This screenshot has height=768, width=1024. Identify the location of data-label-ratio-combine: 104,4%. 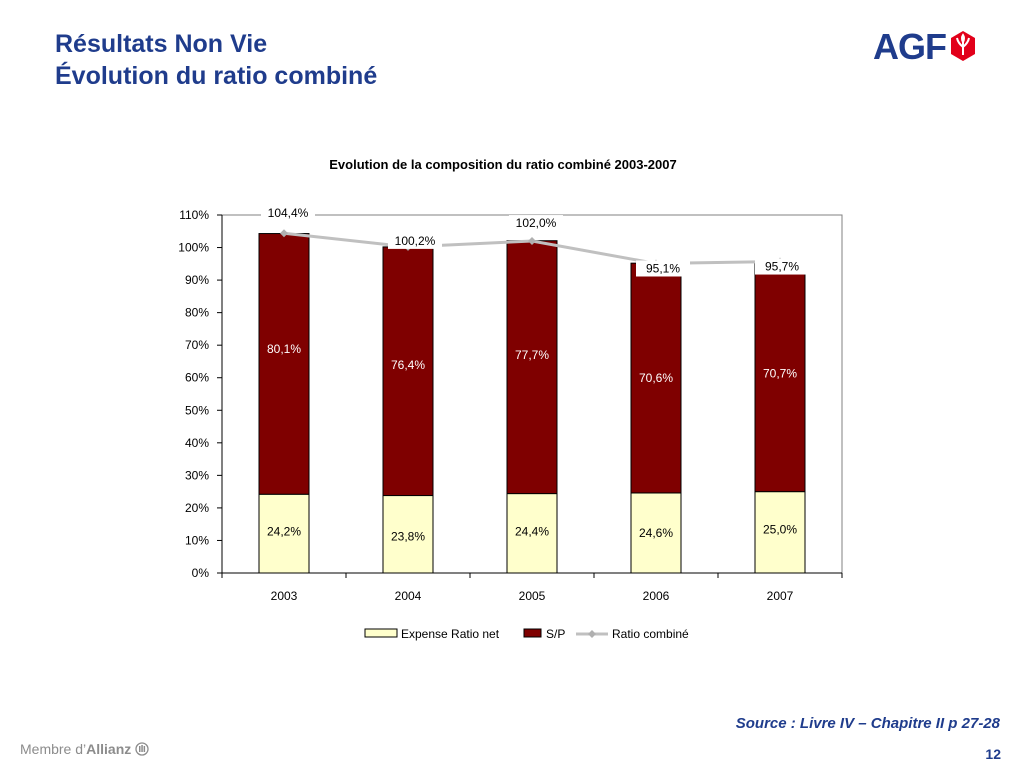
(288, 213).